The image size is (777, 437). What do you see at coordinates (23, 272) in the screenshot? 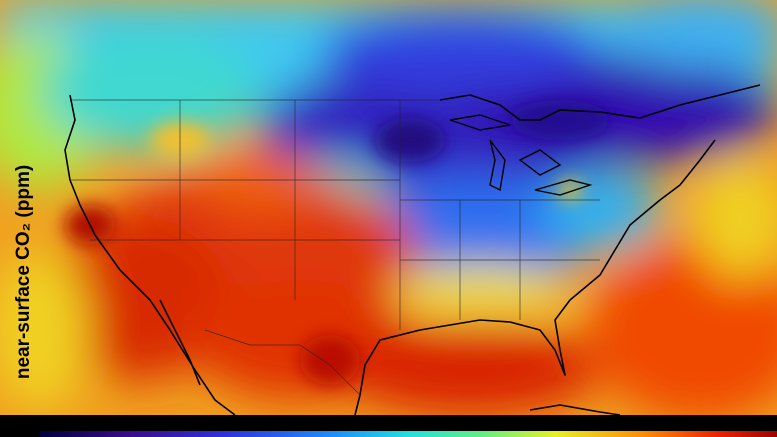
I see `colorbar-label: near-surface CO₂ (ppm)` at bounding box center [23, 272].